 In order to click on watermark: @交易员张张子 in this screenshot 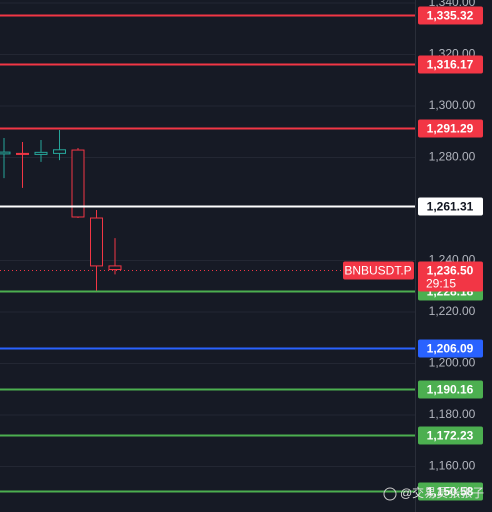, I will do `click(442, 492)`.